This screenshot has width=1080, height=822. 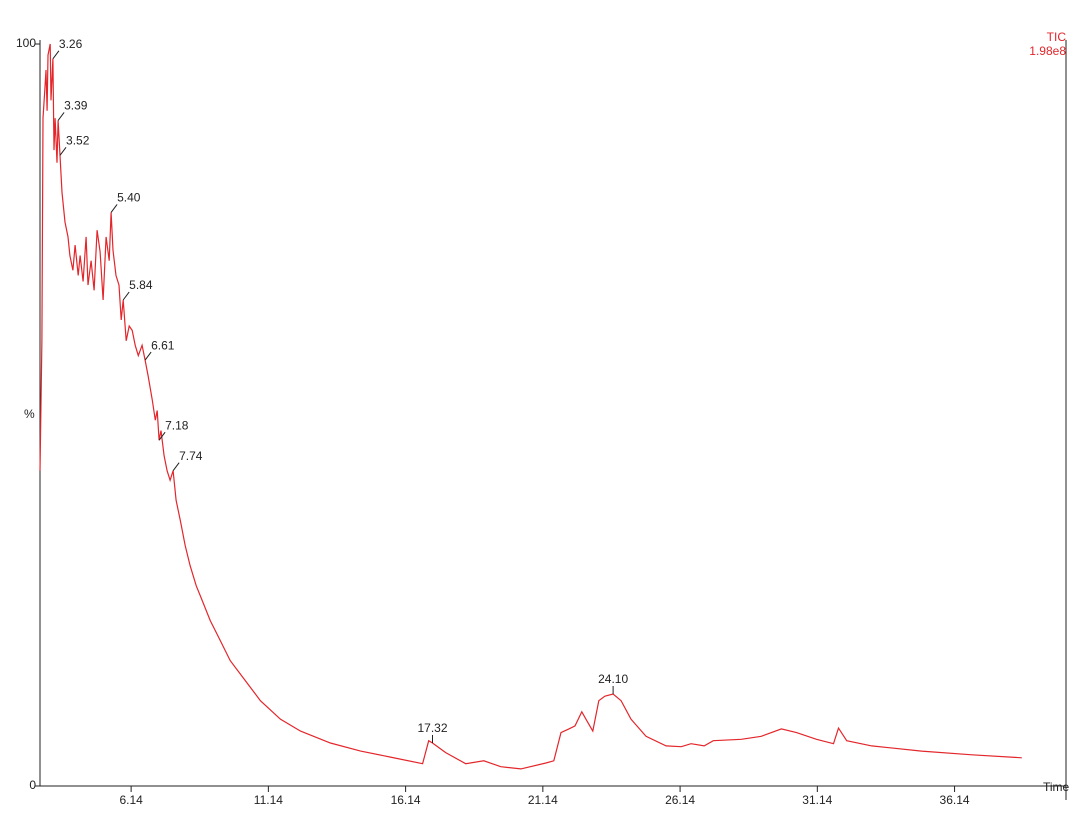 What do you see at coordinates (131, 800) in the screenshot?
I see `x-tick-label: 6.14` at bounding box center [131, 800].